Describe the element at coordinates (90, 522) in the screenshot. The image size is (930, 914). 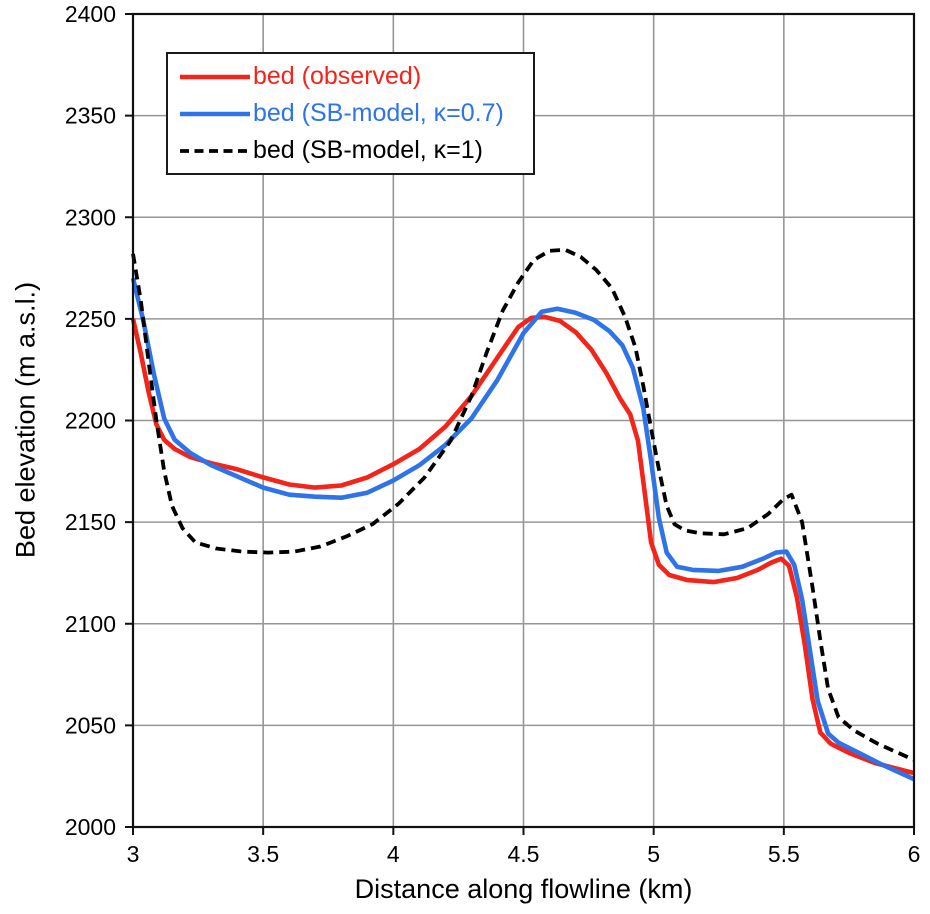
I see `y-tick-label: 2150` at that location.